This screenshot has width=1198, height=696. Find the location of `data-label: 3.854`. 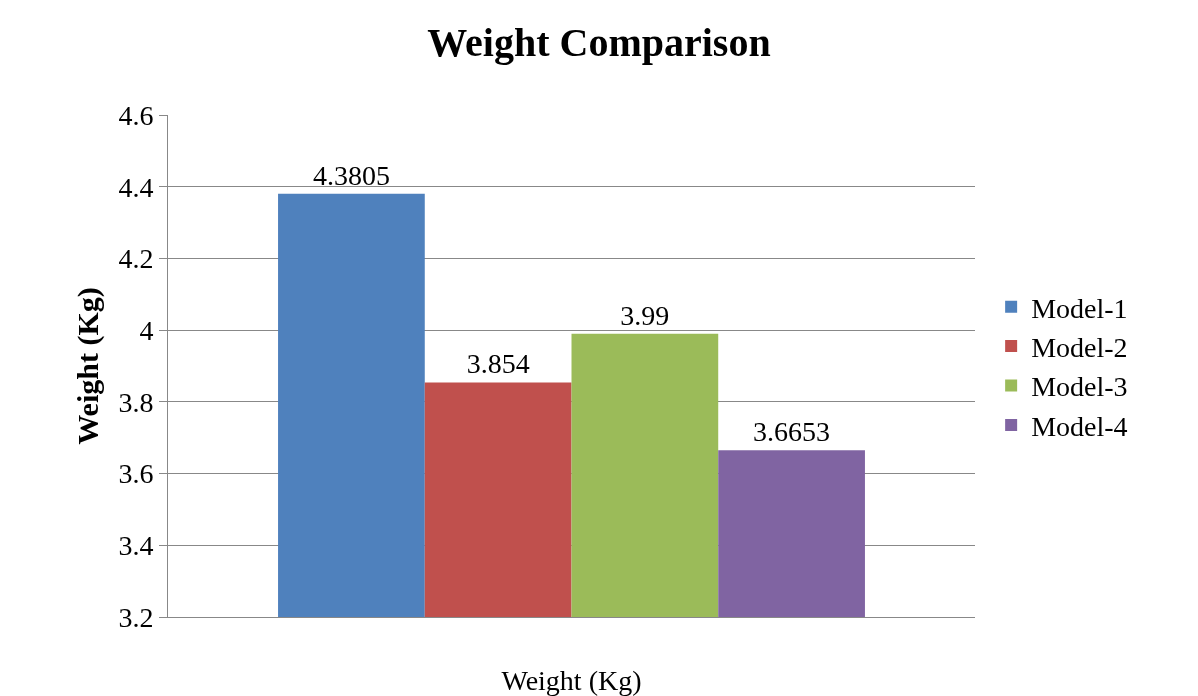

data-label: 3.854 is located at coordinates (498, 364).